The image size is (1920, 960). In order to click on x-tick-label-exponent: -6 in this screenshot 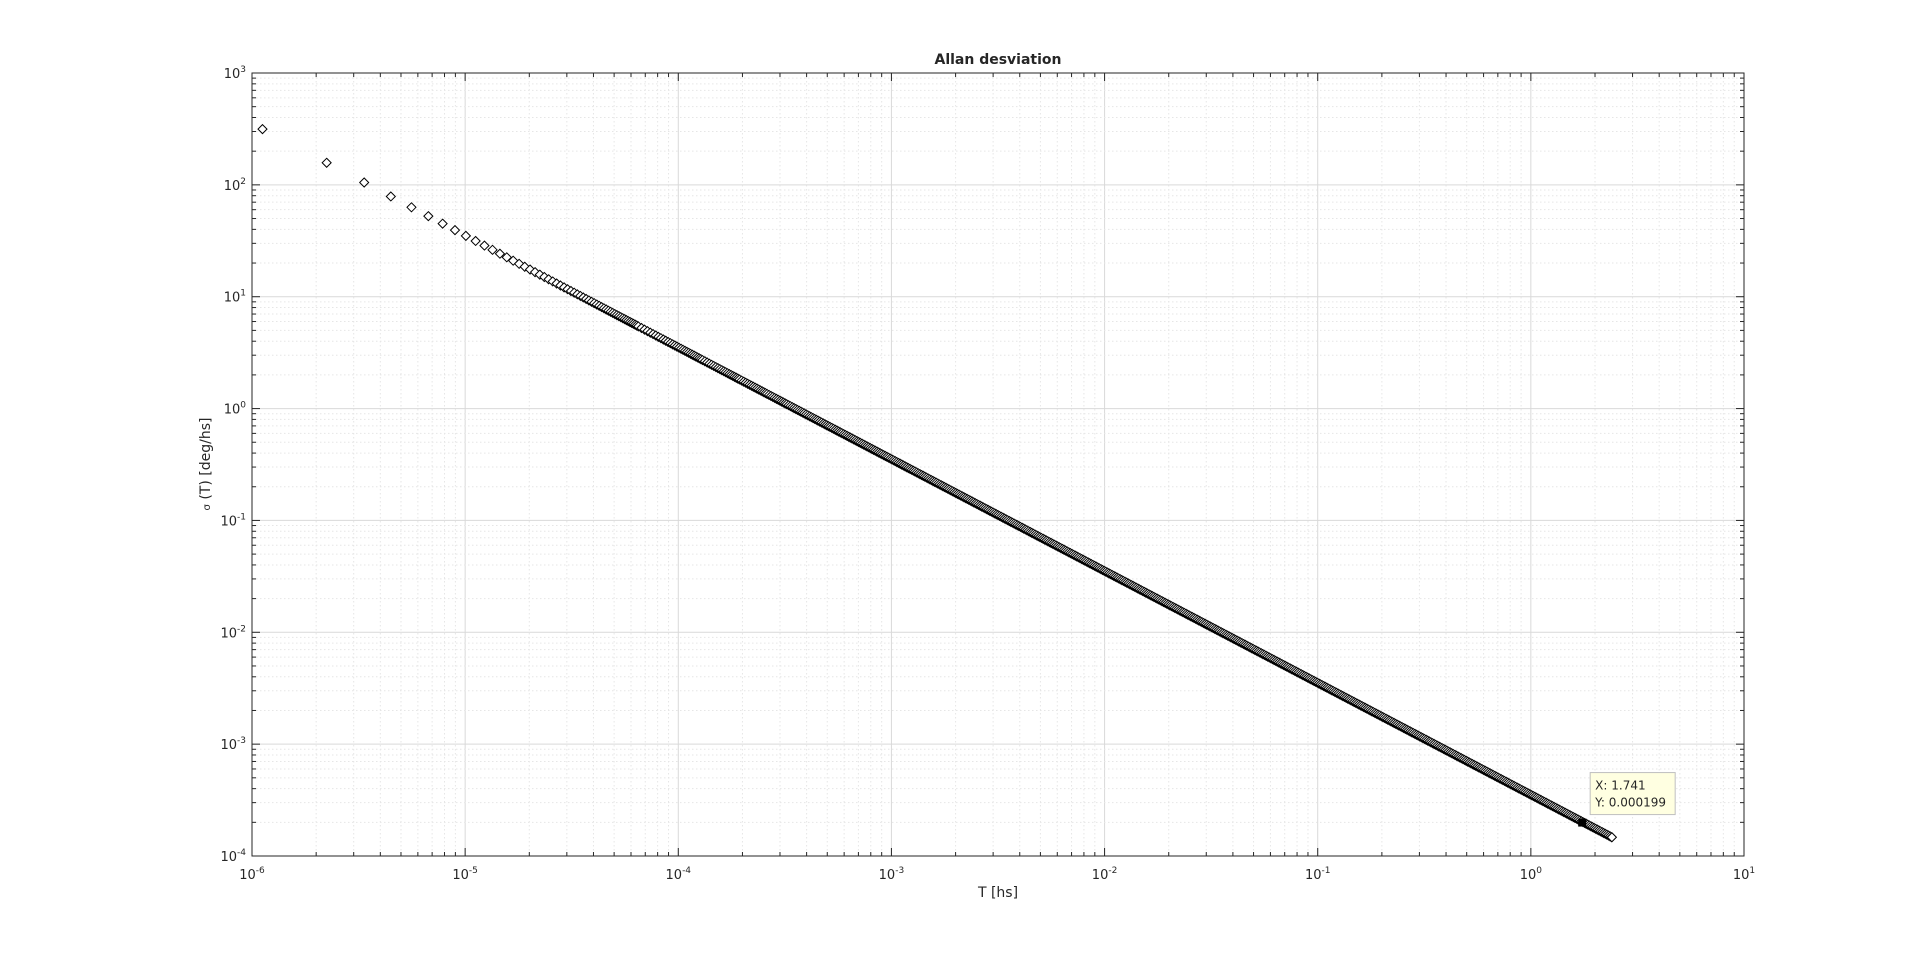, I will do `click(260, 871)`.